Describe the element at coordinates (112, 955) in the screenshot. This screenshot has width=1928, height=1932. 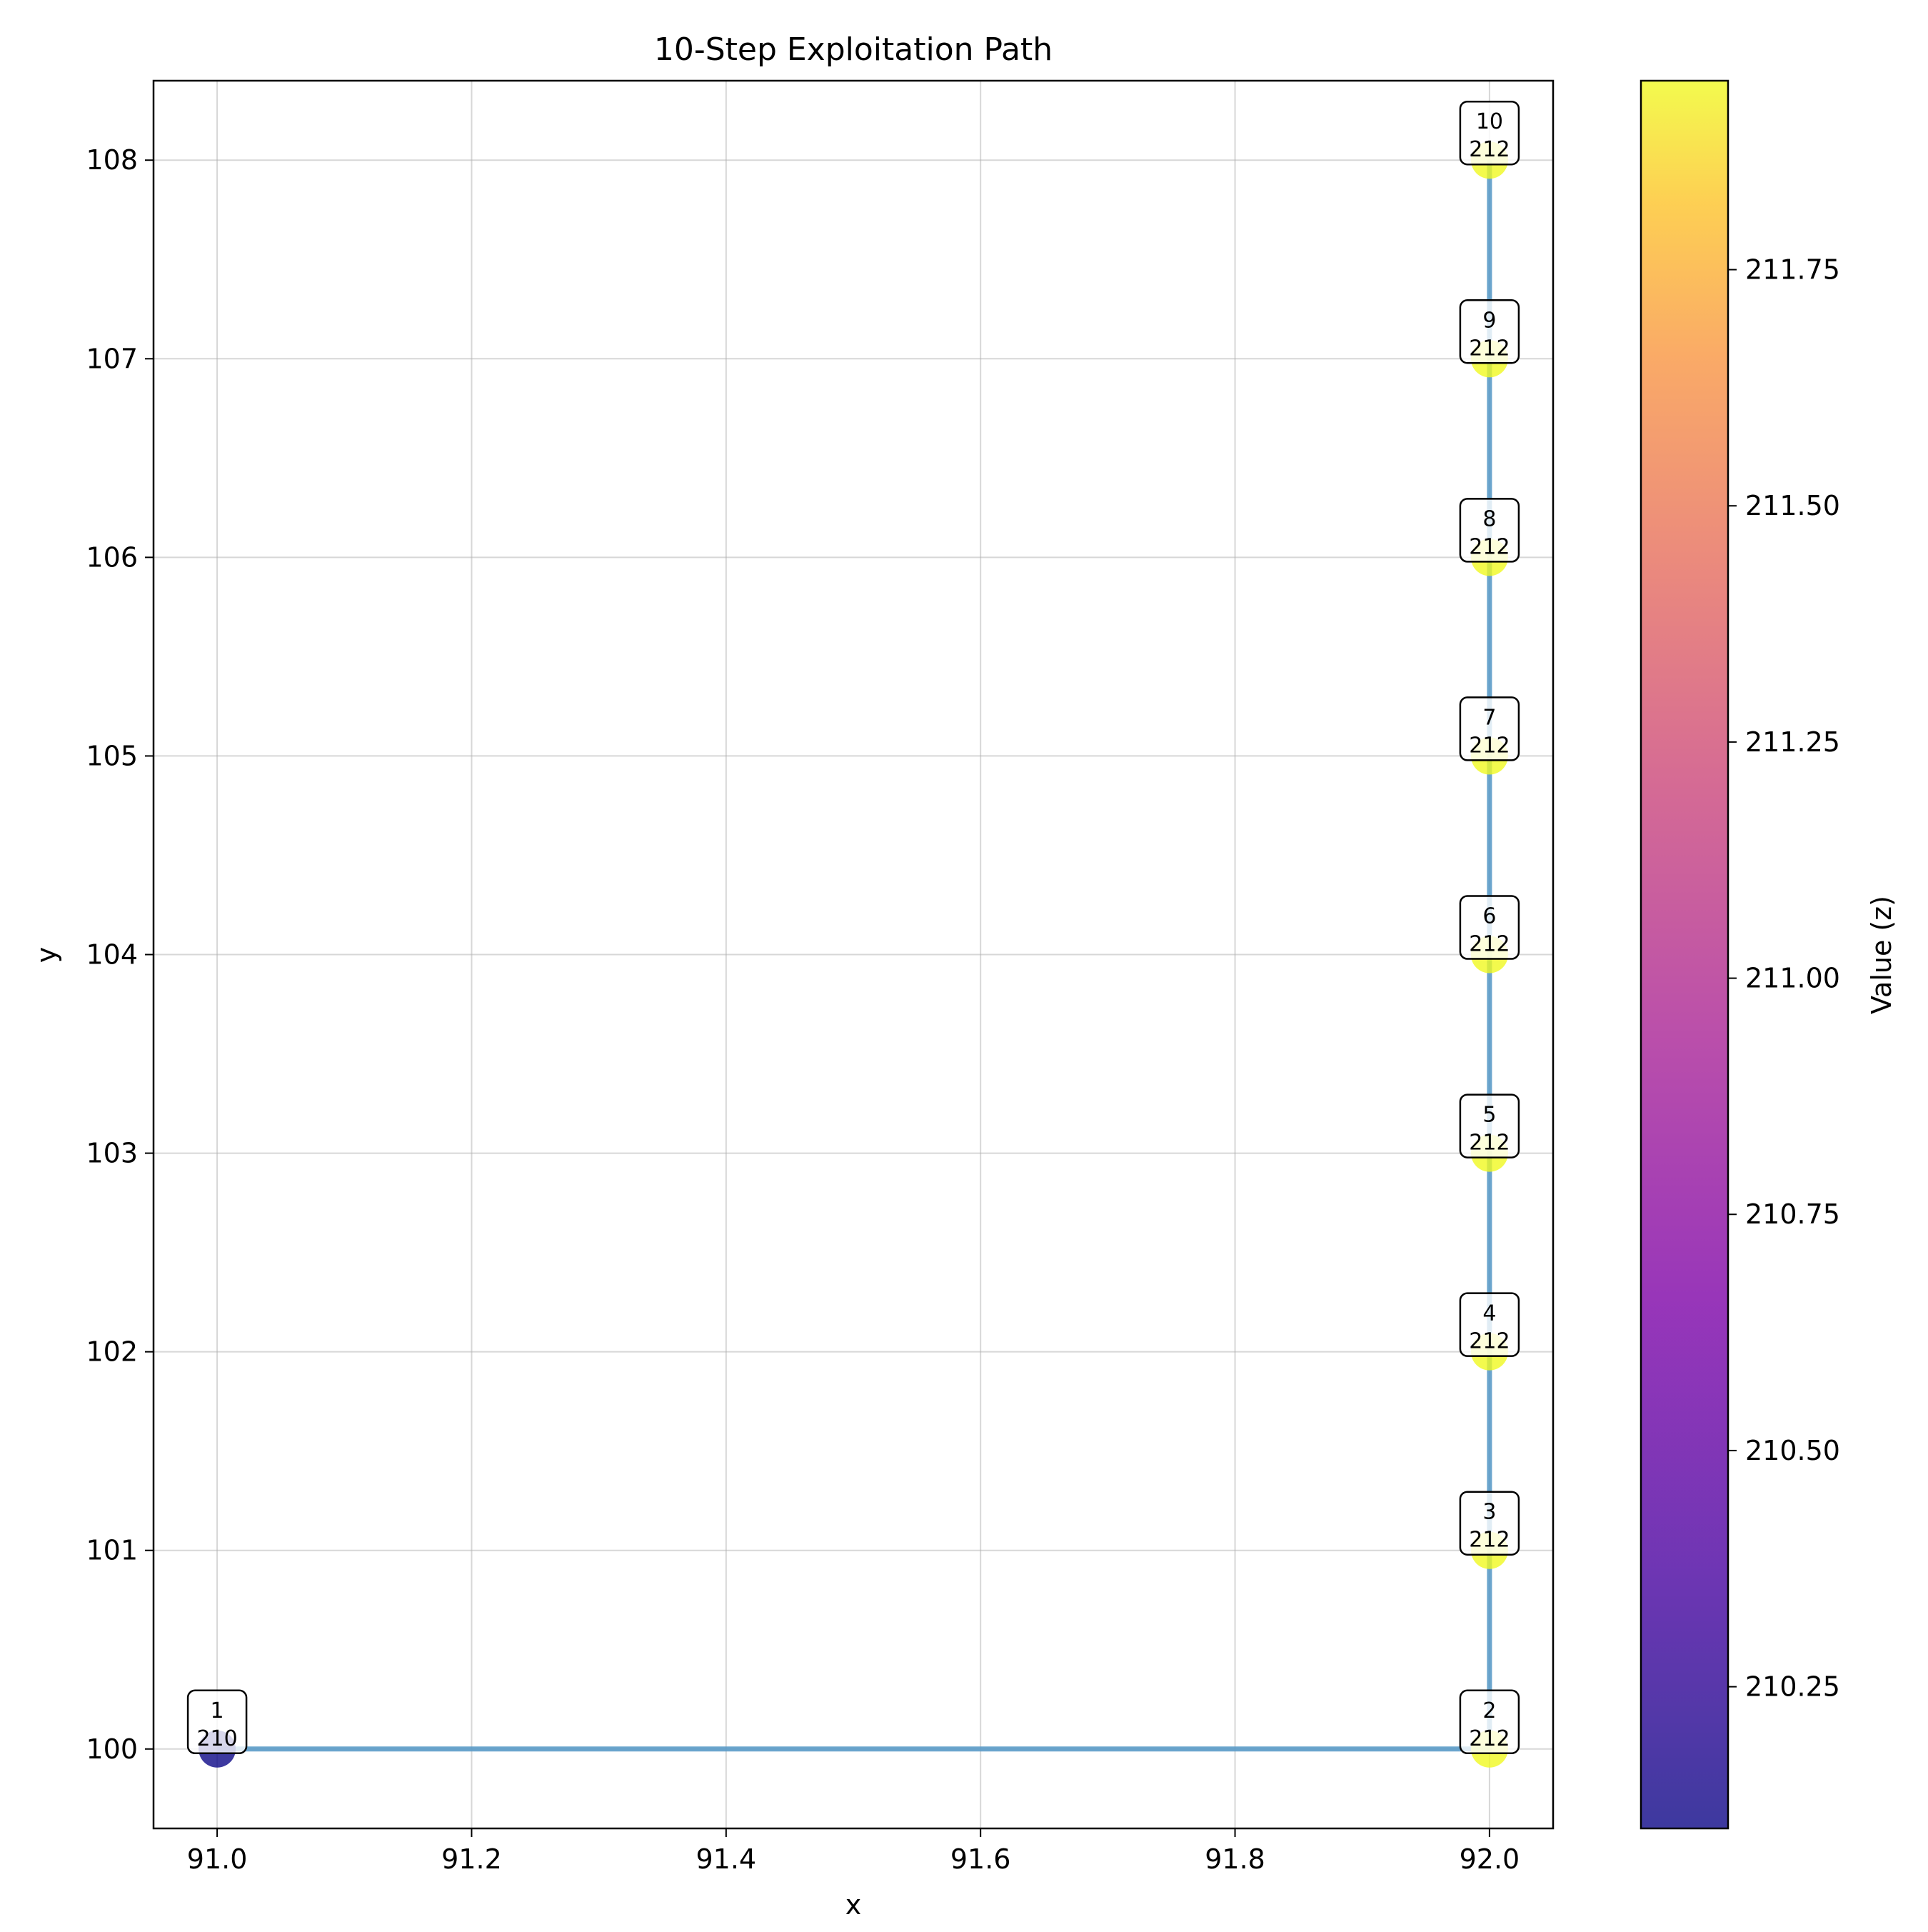
I see `y-tick-label: 104` at that location.